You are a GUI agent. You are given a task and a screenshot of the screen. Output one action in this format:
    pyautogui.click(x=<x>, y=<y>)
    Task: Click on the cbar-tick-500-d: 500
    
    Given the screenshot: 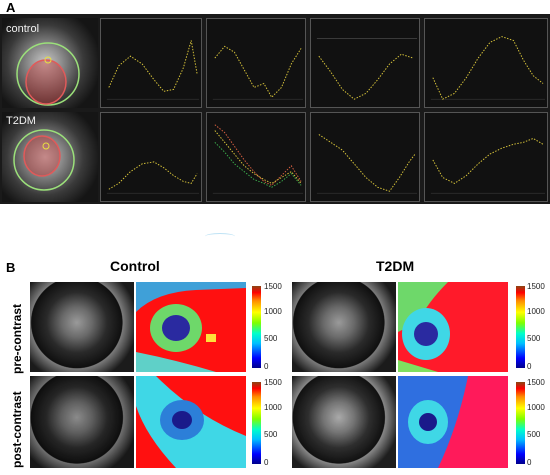 What is the action you would take?
    pyautogui.click(x=534, y=434)
    